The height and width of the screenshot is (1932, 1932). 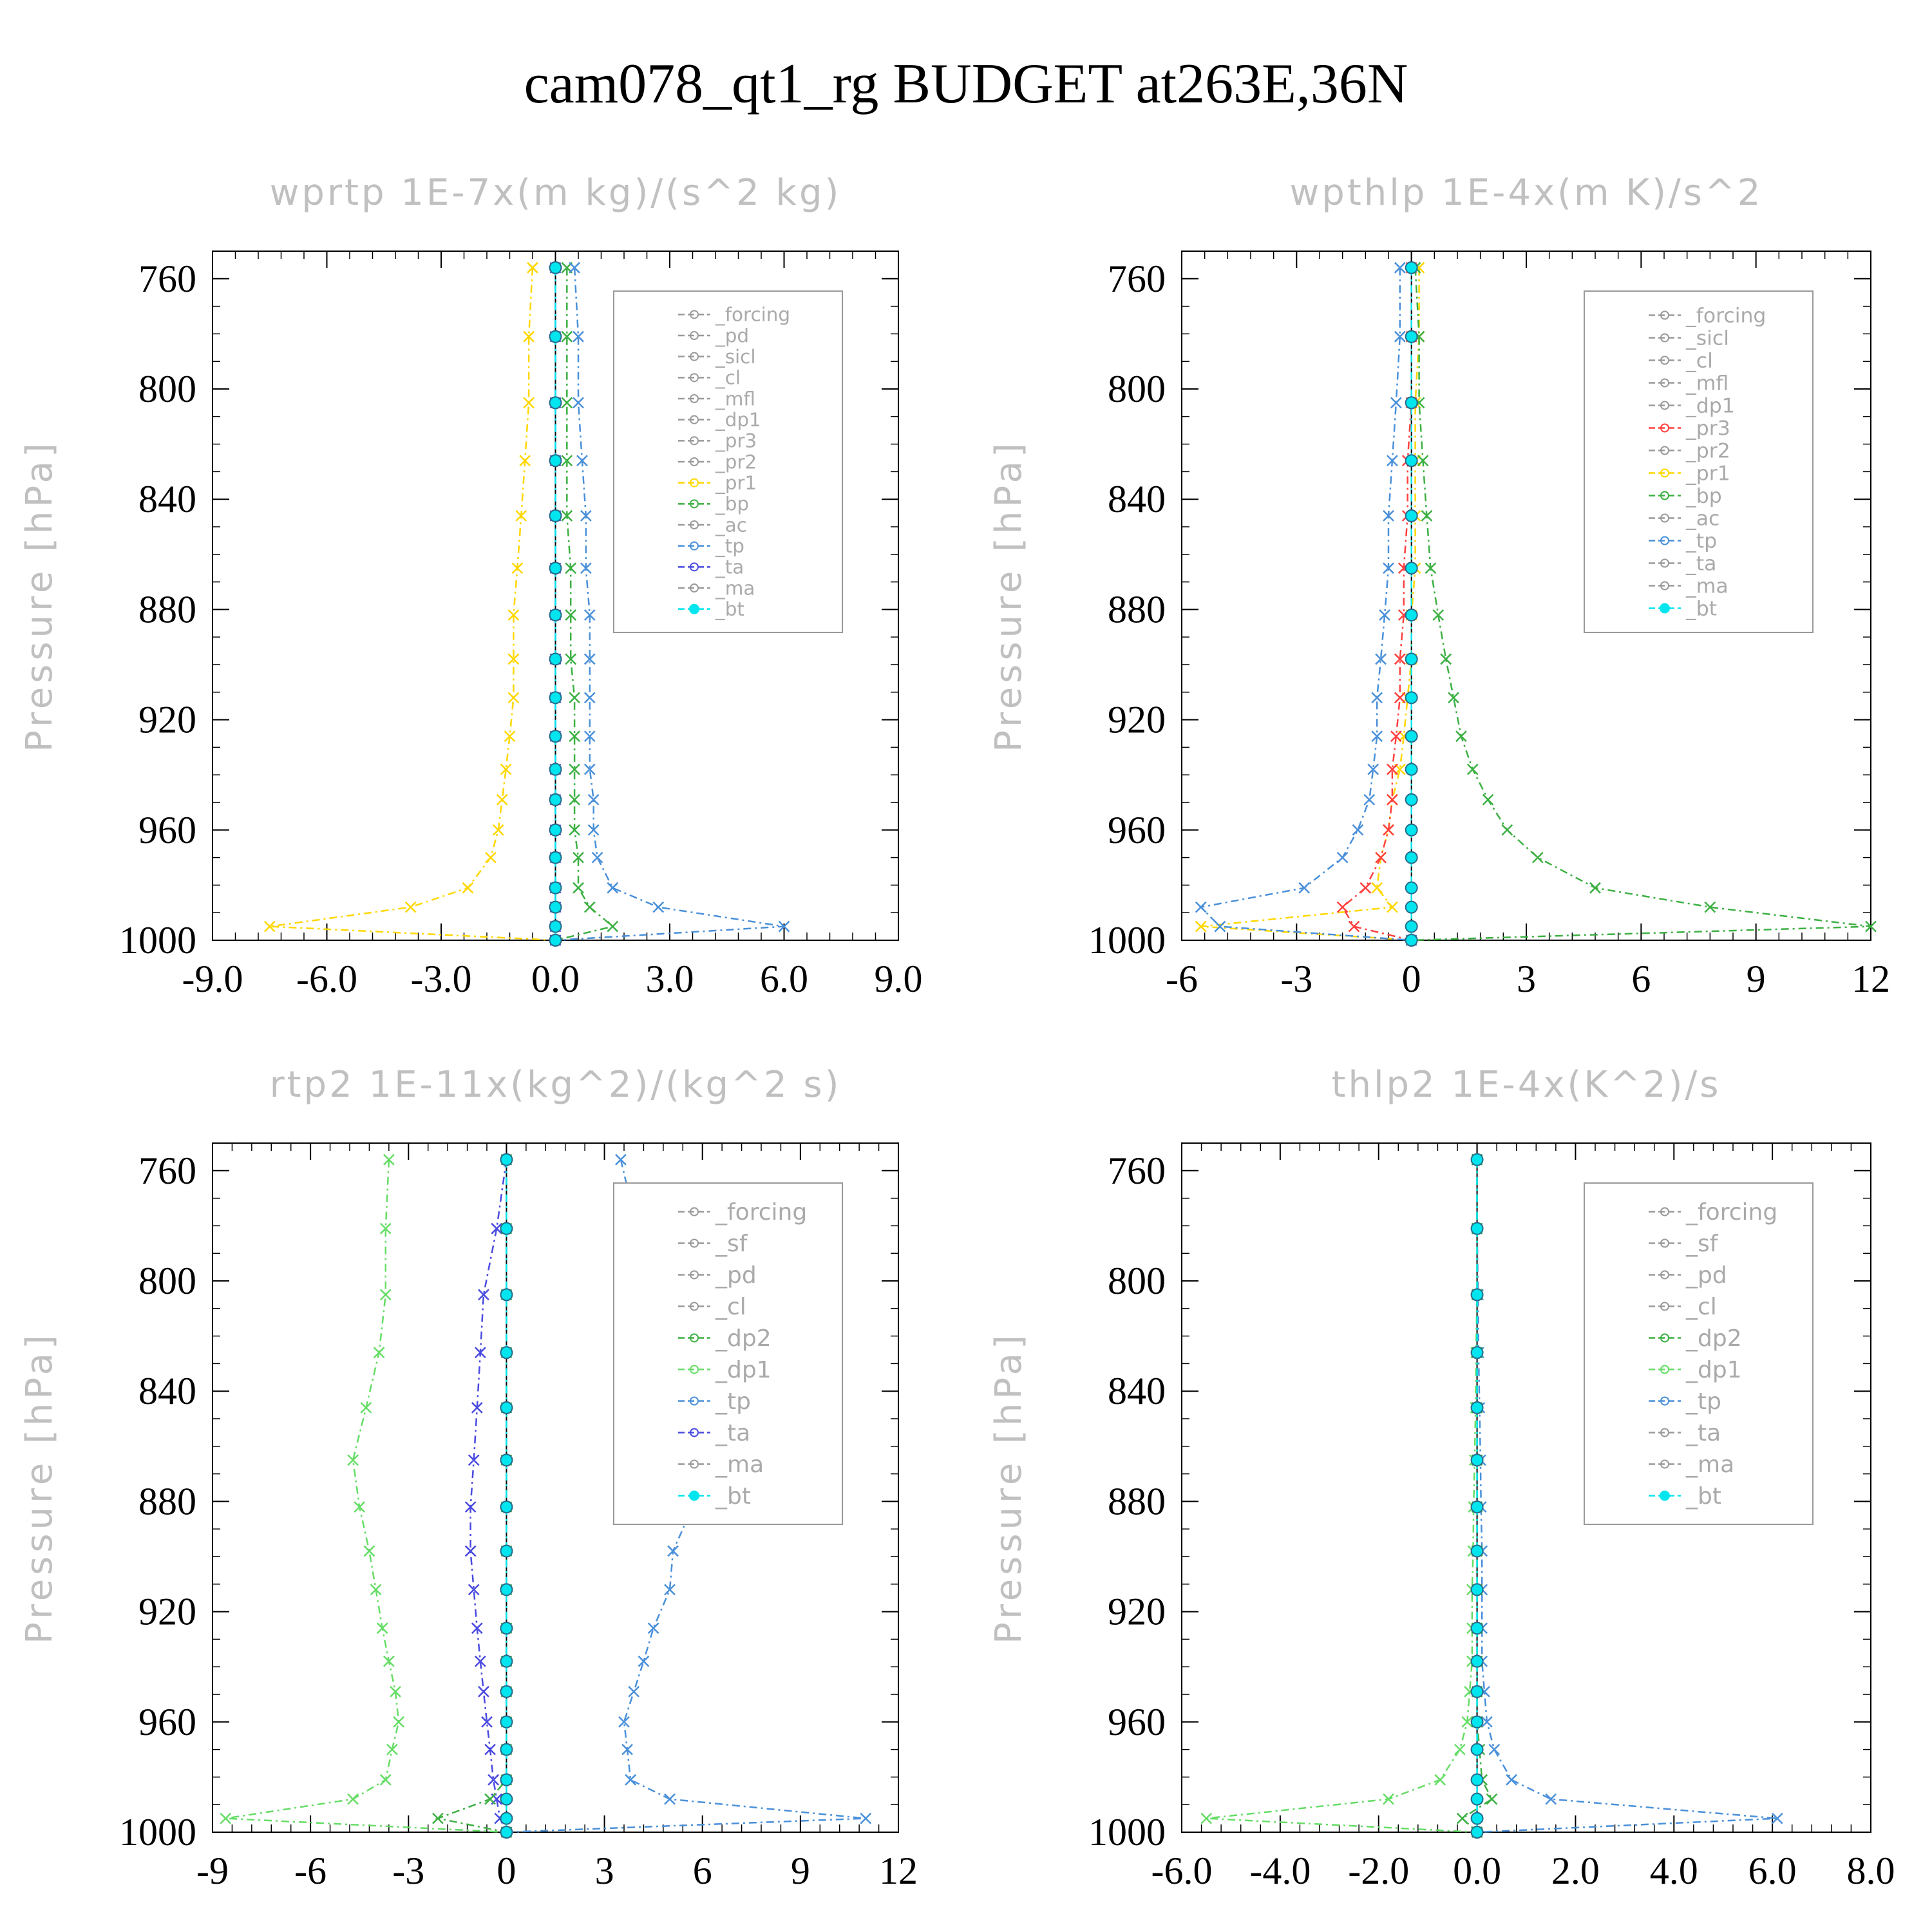 What do you see at coordinates (507, 1871) in the screenshot?
I see `x-tick-label: 0` at bounding box center [507, 1871].